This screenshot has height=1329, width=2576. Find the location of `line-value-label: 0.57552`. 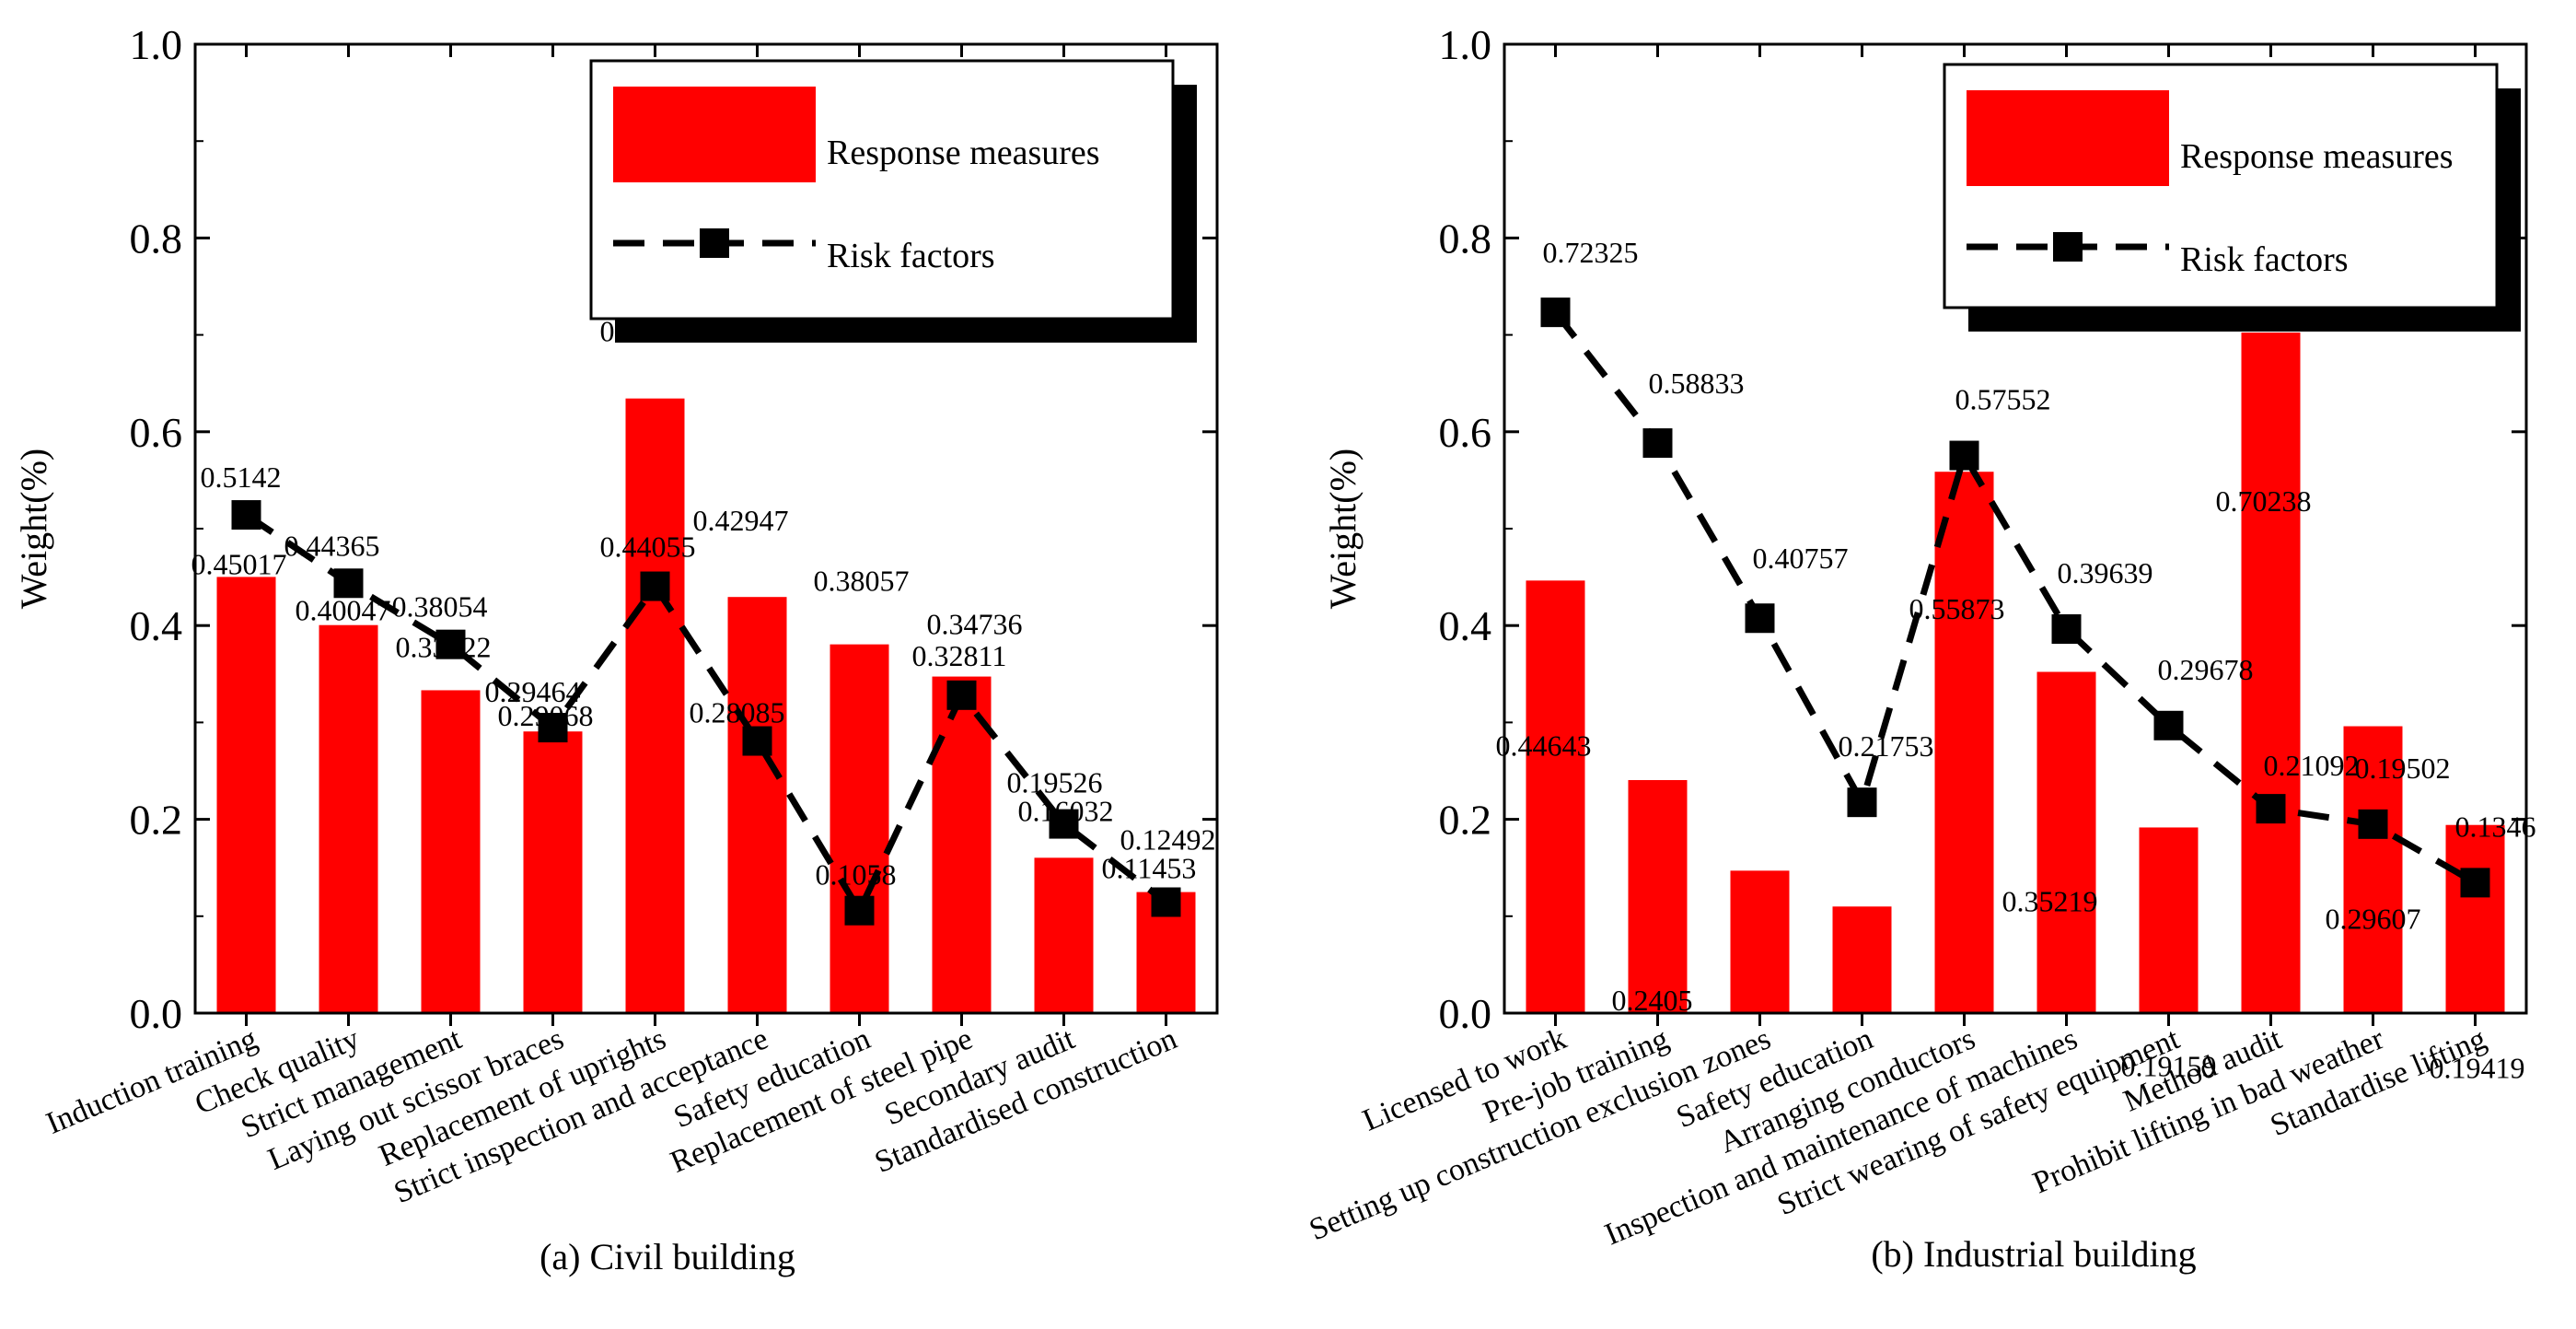

line-value-label: 0.57552 is located at coordinates (2003, 399).